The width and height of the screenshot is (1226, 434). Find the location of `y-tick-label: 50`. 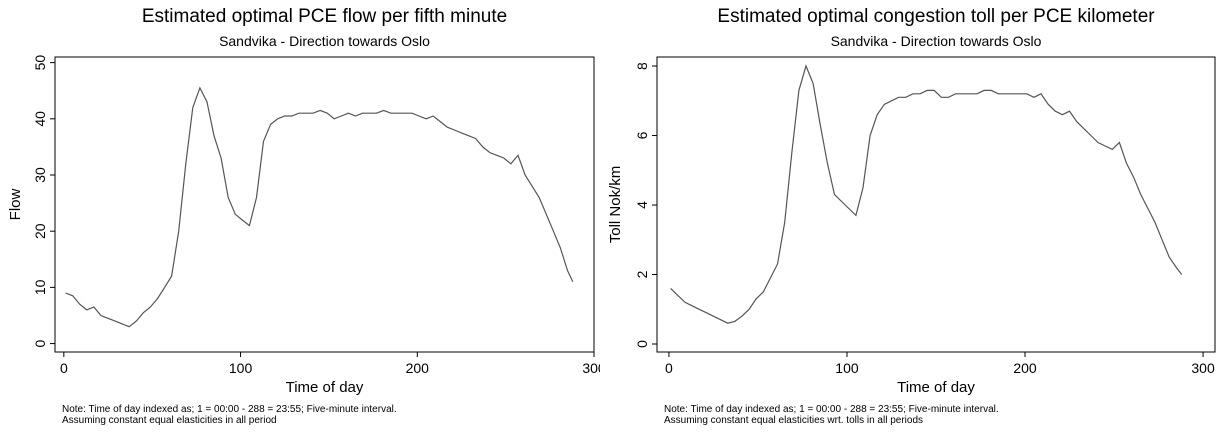

y-tick-label: 50 is located at coordinates (40, 63).